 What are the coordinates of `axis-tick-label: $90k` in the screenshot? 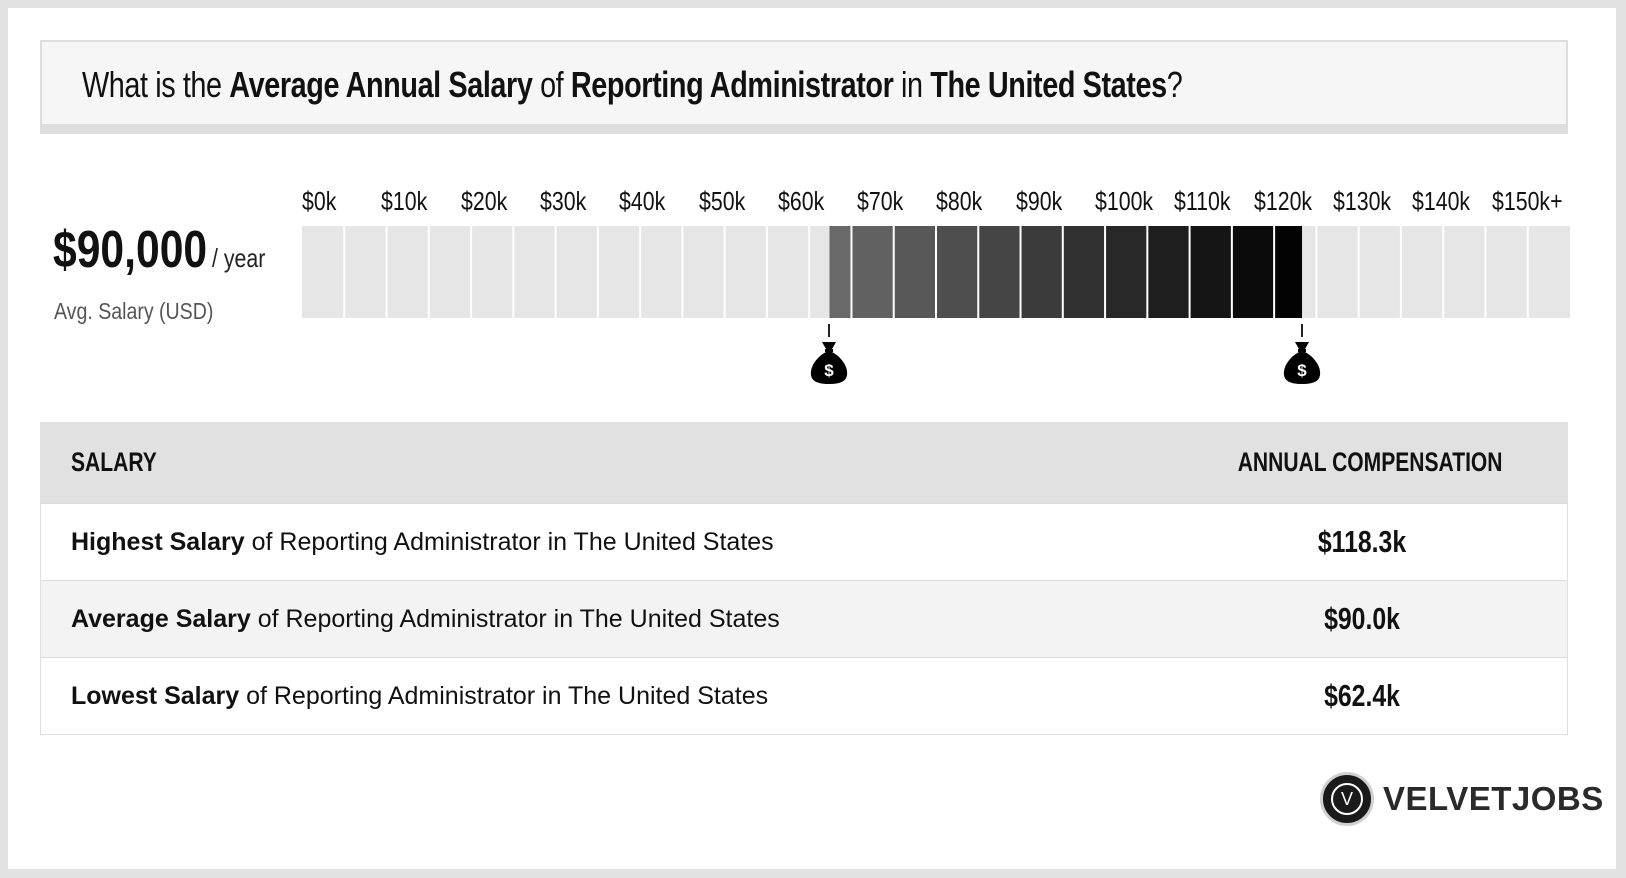 It's located at (1038, 201).